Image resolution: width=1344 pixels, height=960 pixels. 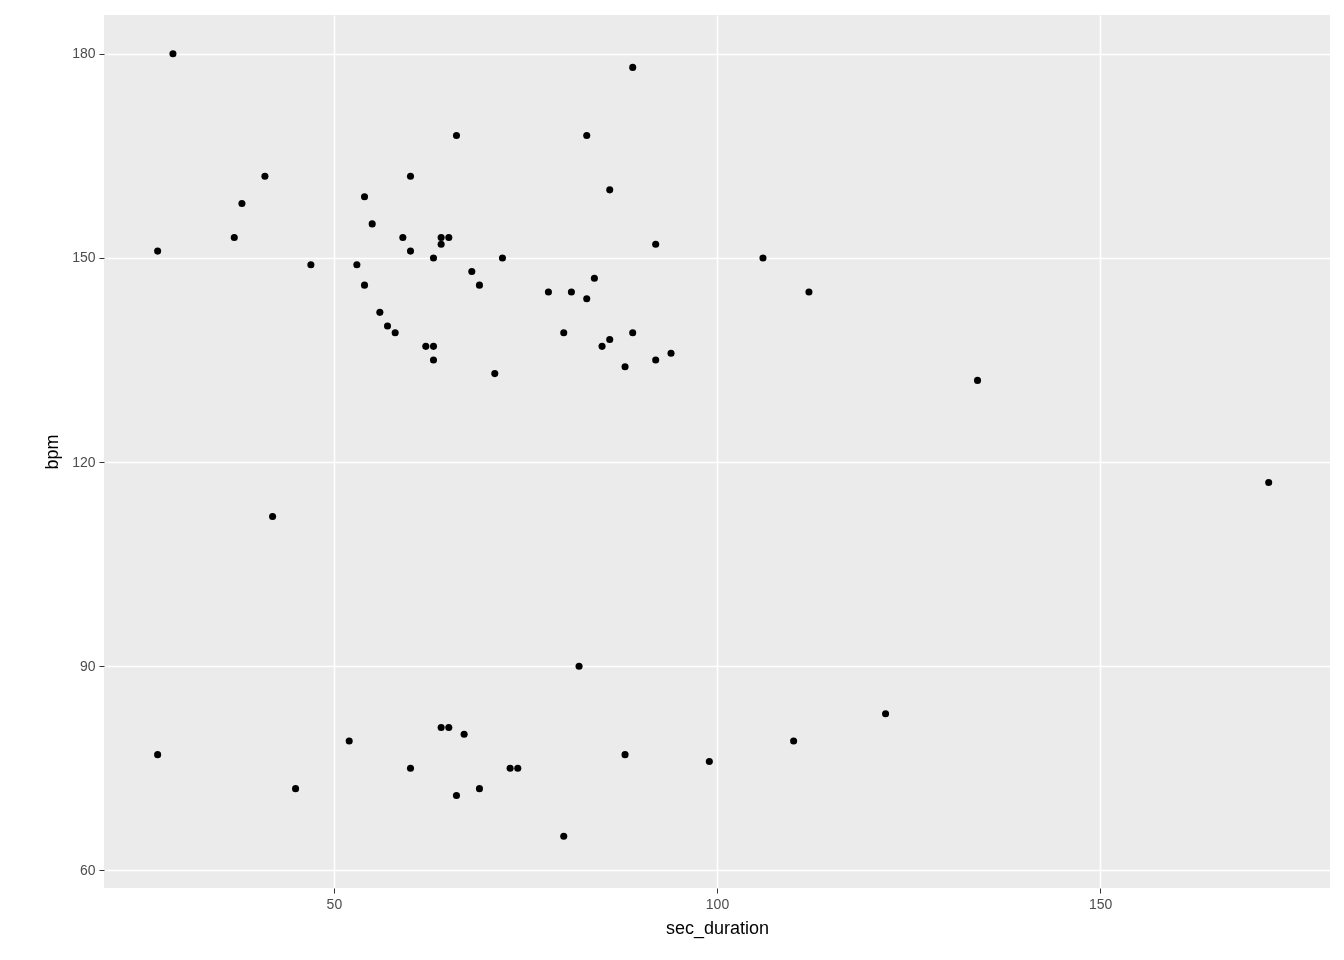 I want to click on x-tick-label: 150, so click(x=1100, y=903).